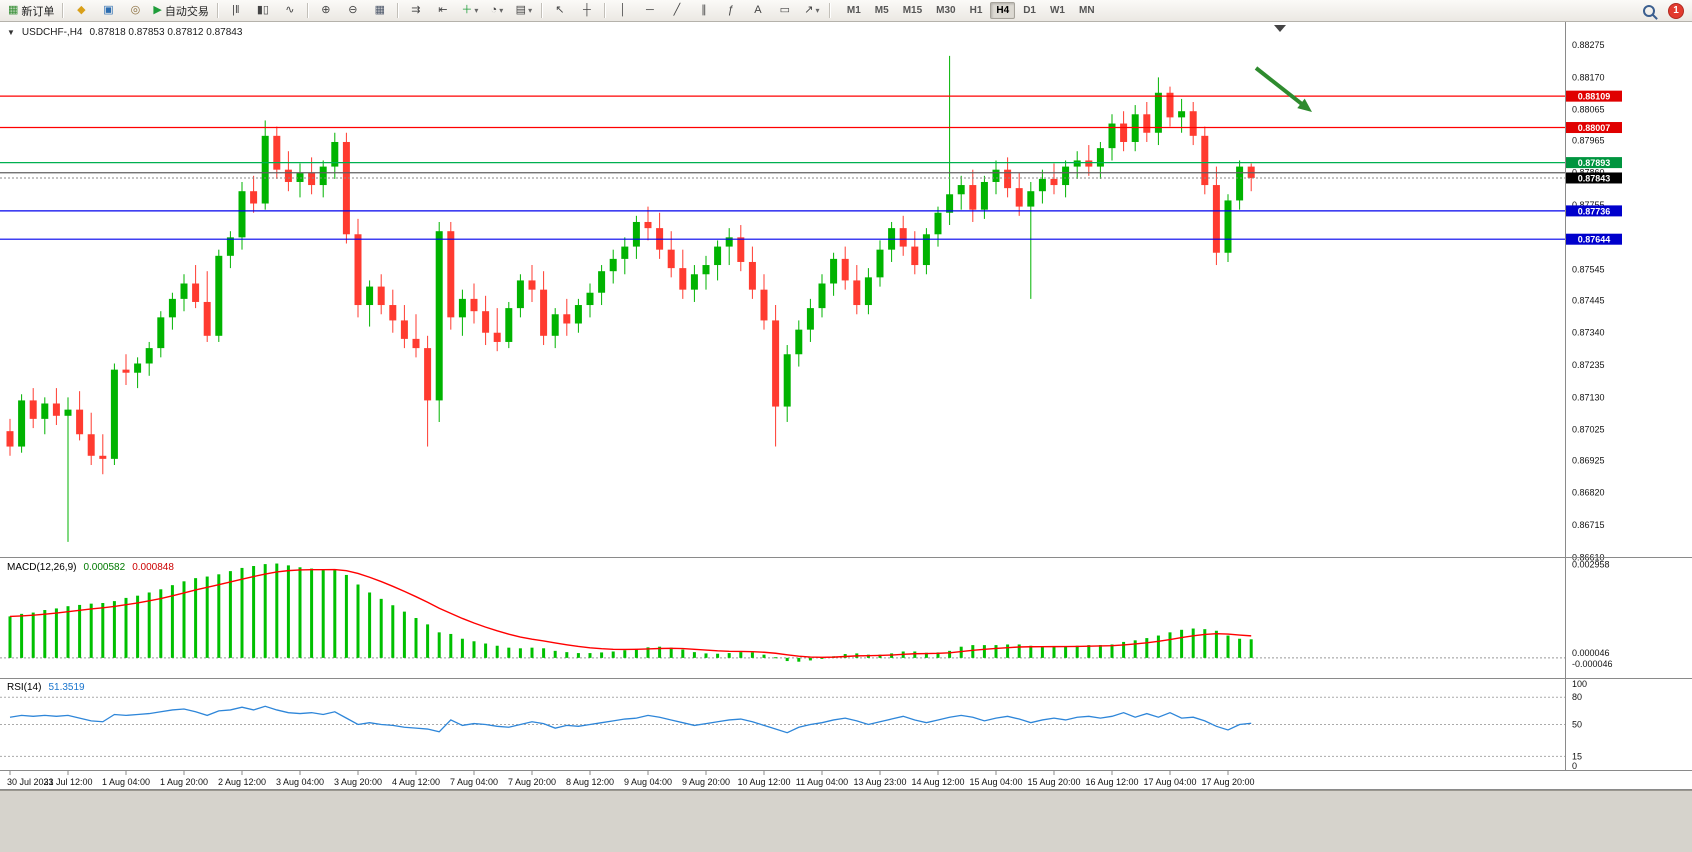  I want to click on arrows-button: ↗ ▾, so click(812, 11).